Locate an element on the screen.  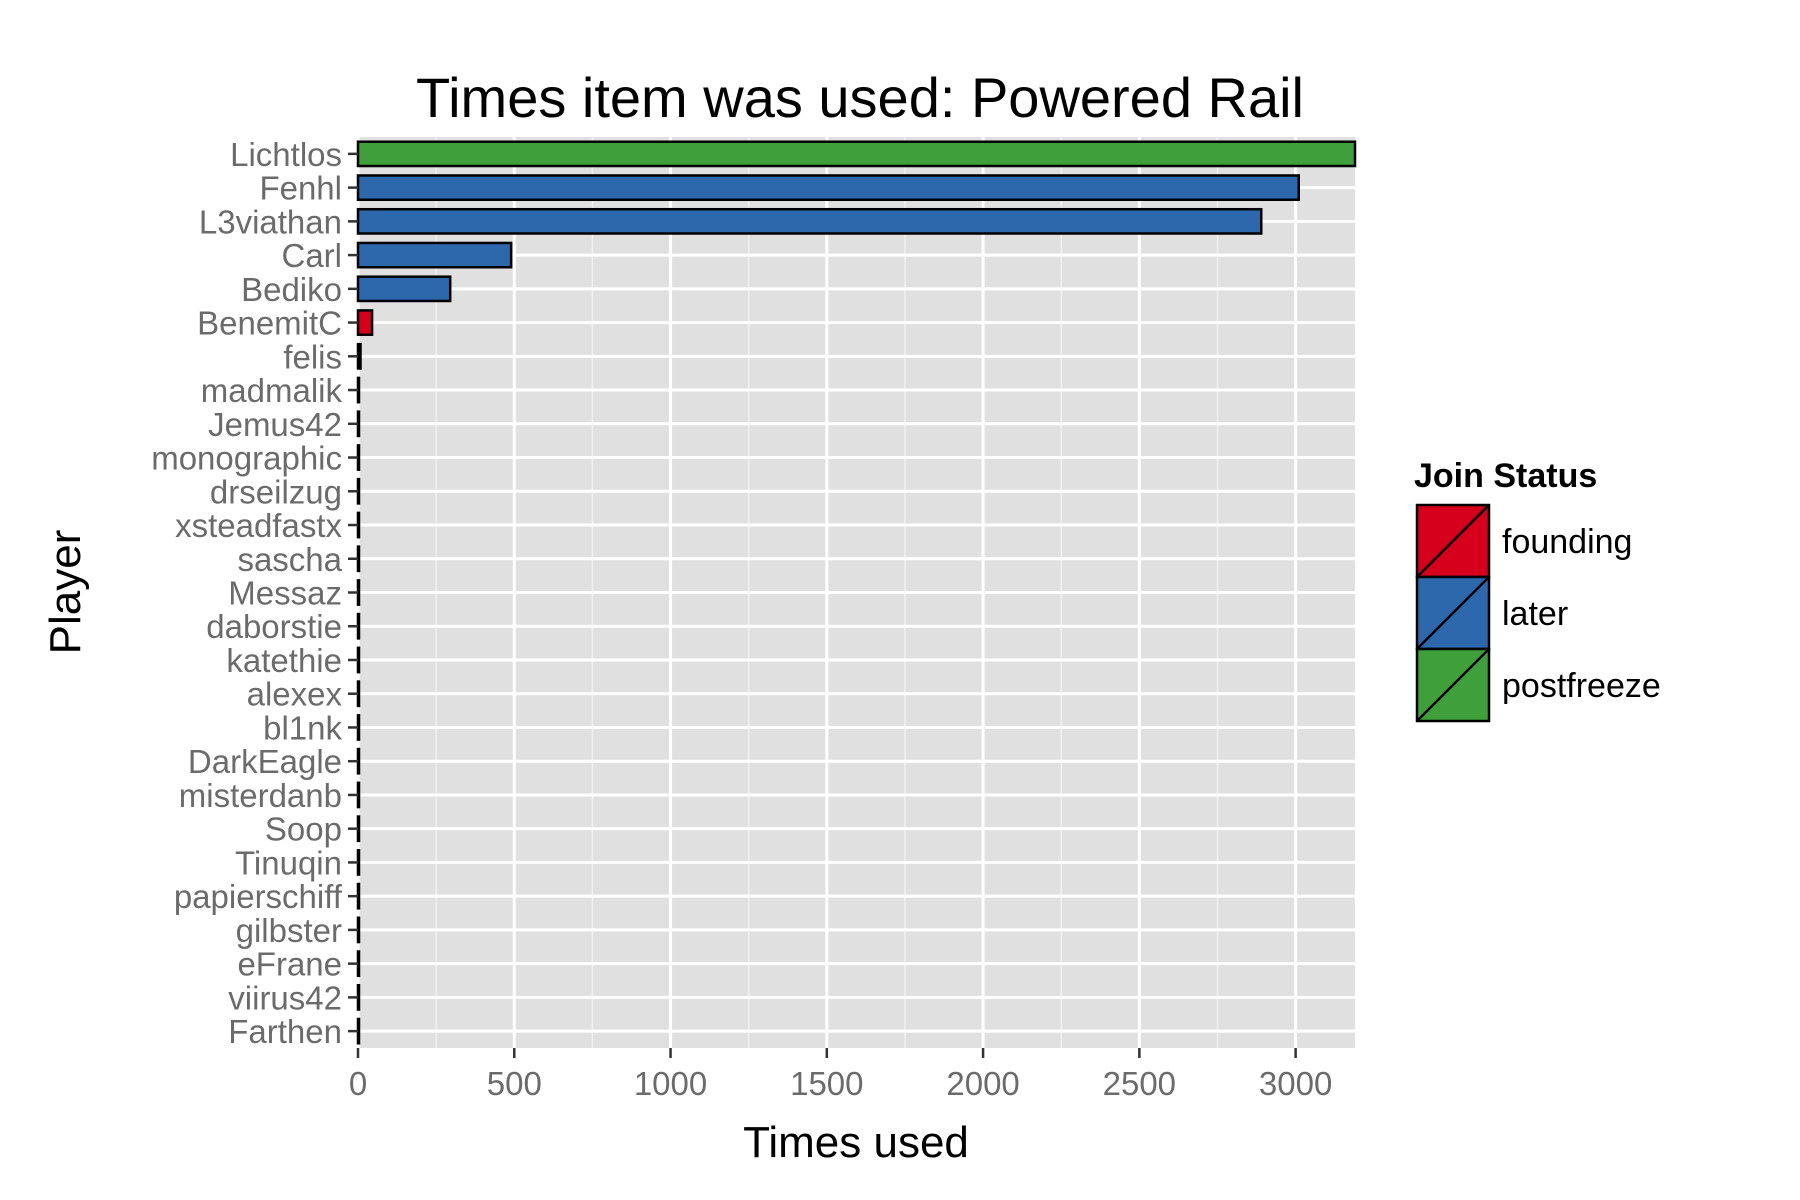
y-tick-label: alexex is located at coordinates (295, 694).